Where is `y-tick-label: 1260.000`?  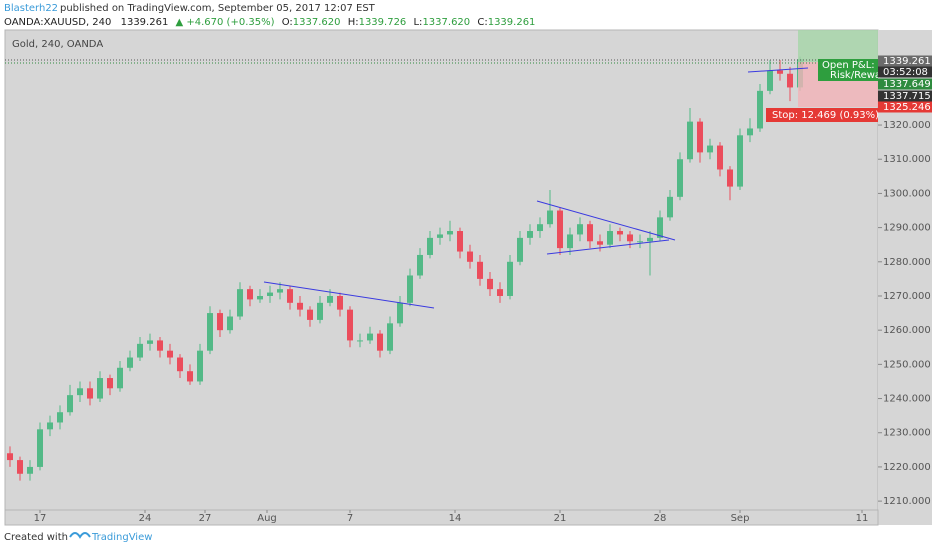 y-tick-label: 1260.000 is located at coordinates (907, 330).